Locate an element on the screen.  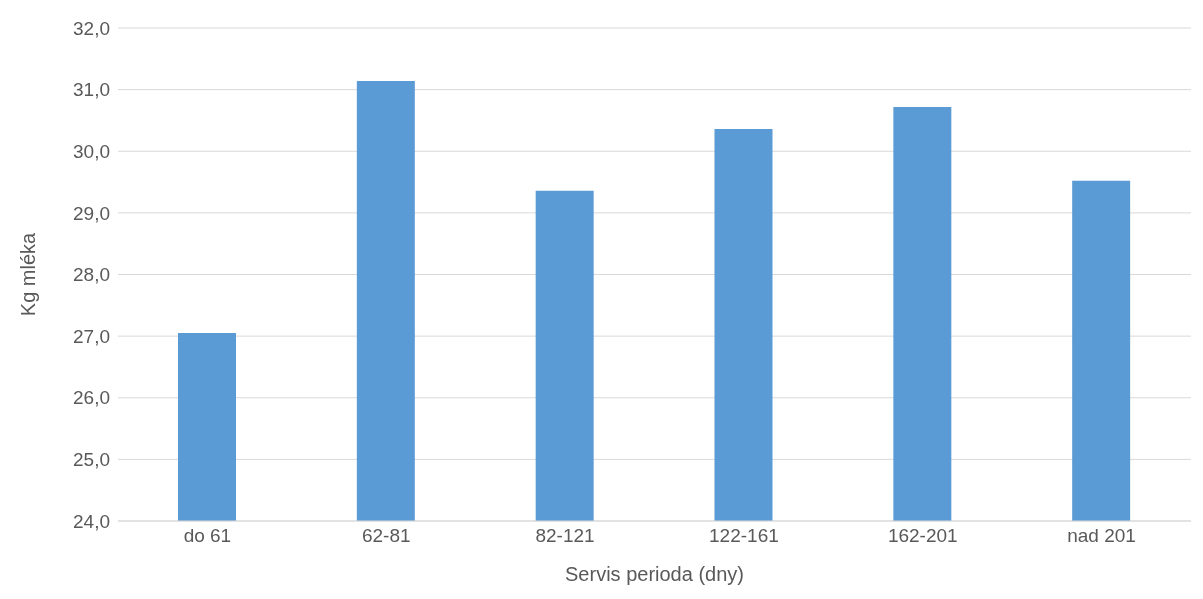
y-tick-label: 32,0 is located at coordinates (91, 28).